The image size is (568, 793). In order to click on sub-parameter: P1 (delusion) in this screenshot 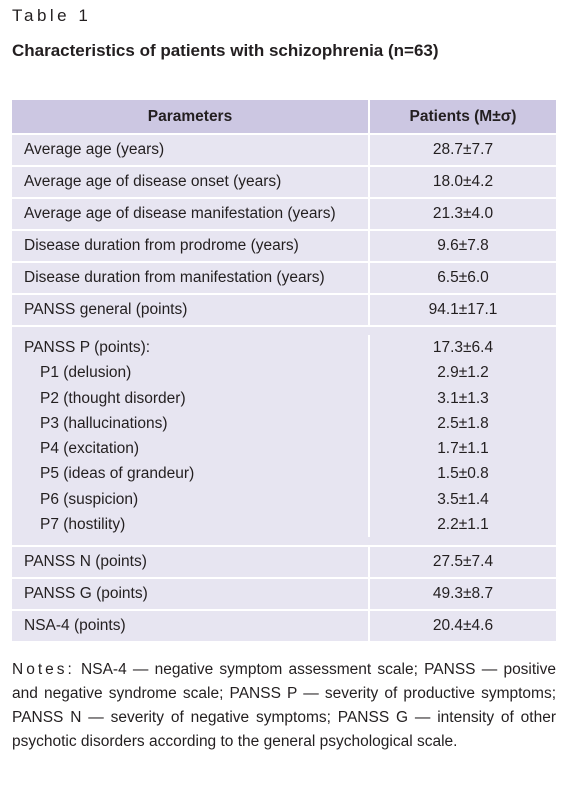, I will do `click(86, 373)`.